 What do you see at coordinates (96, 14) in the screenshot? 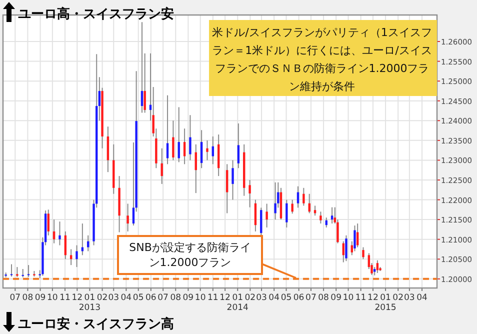
I see `annotation: ユーロ高・スイスフラン安` at bounding box center [96, 14].